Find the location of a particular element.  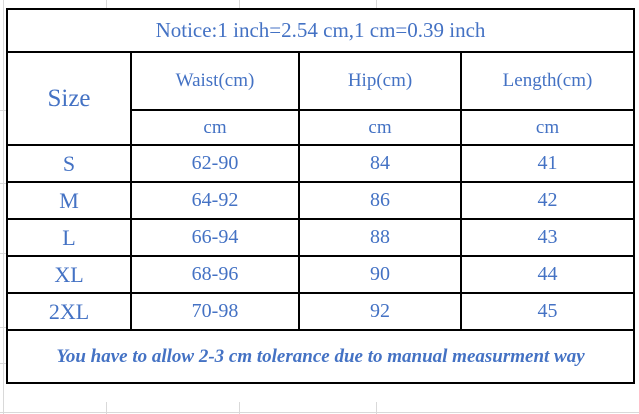

hip-value: 90 is located at coordinates (380, 274).